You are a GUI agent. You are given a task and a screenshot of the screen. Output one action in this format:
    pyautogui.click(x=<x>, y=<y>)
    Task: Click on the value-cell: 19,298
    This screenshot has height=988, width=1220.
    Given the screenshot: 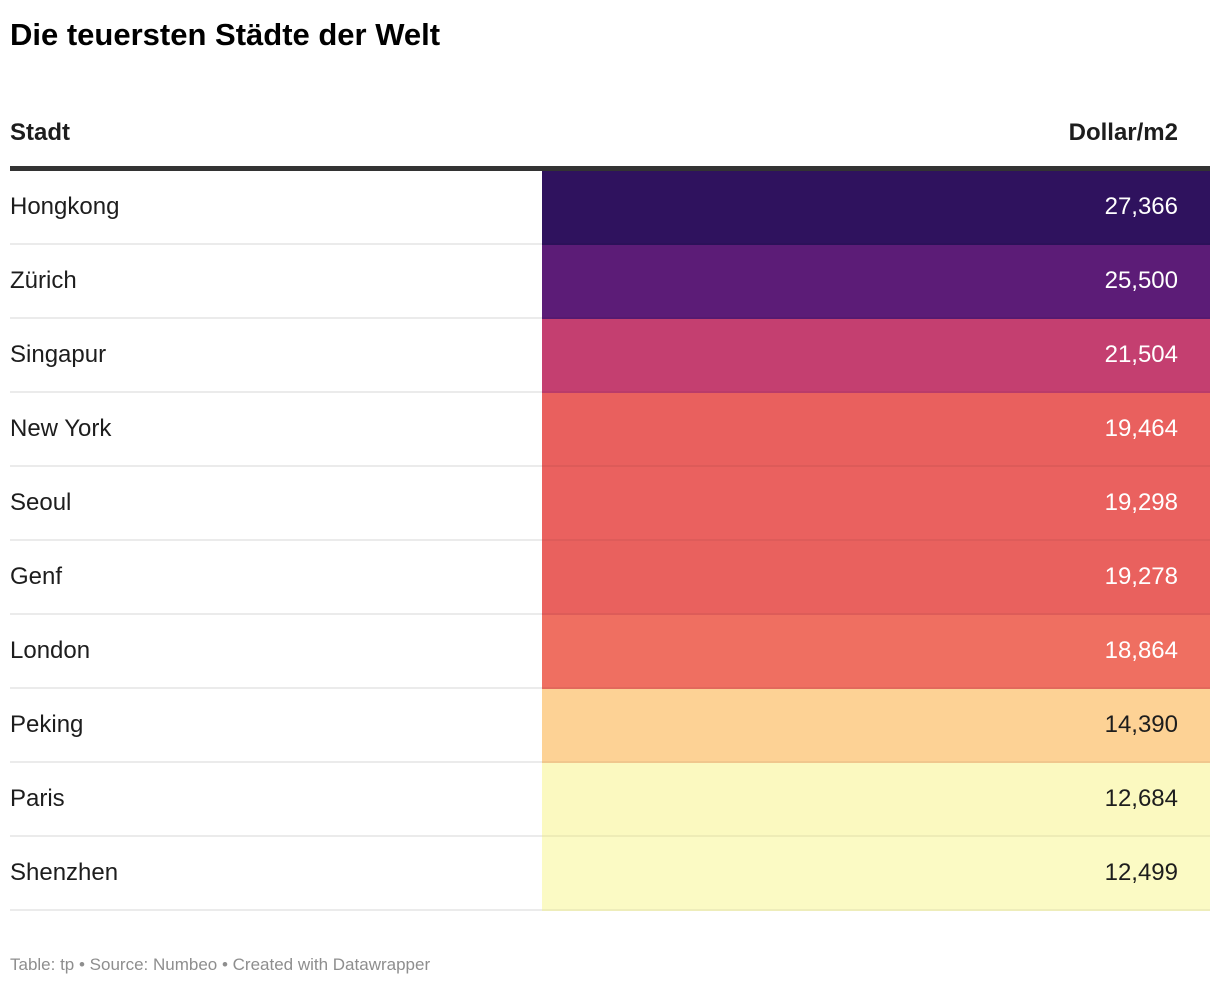 What is the action you would take?
    pyautogui.click(x=876, y=504)
    